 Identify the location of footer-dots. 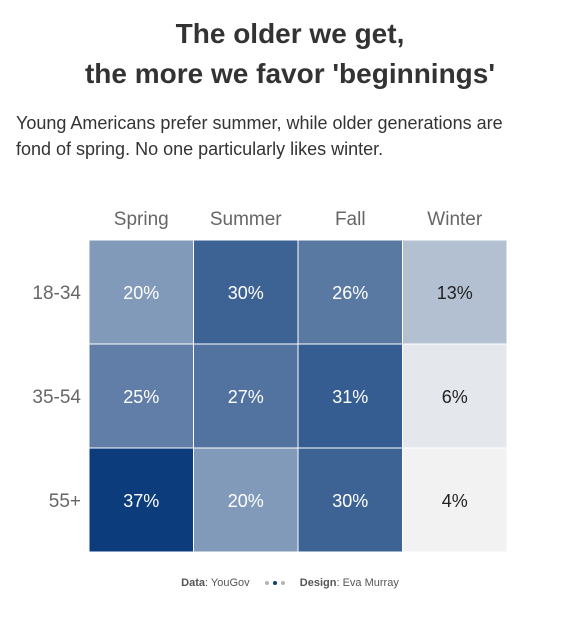
(275, 583).